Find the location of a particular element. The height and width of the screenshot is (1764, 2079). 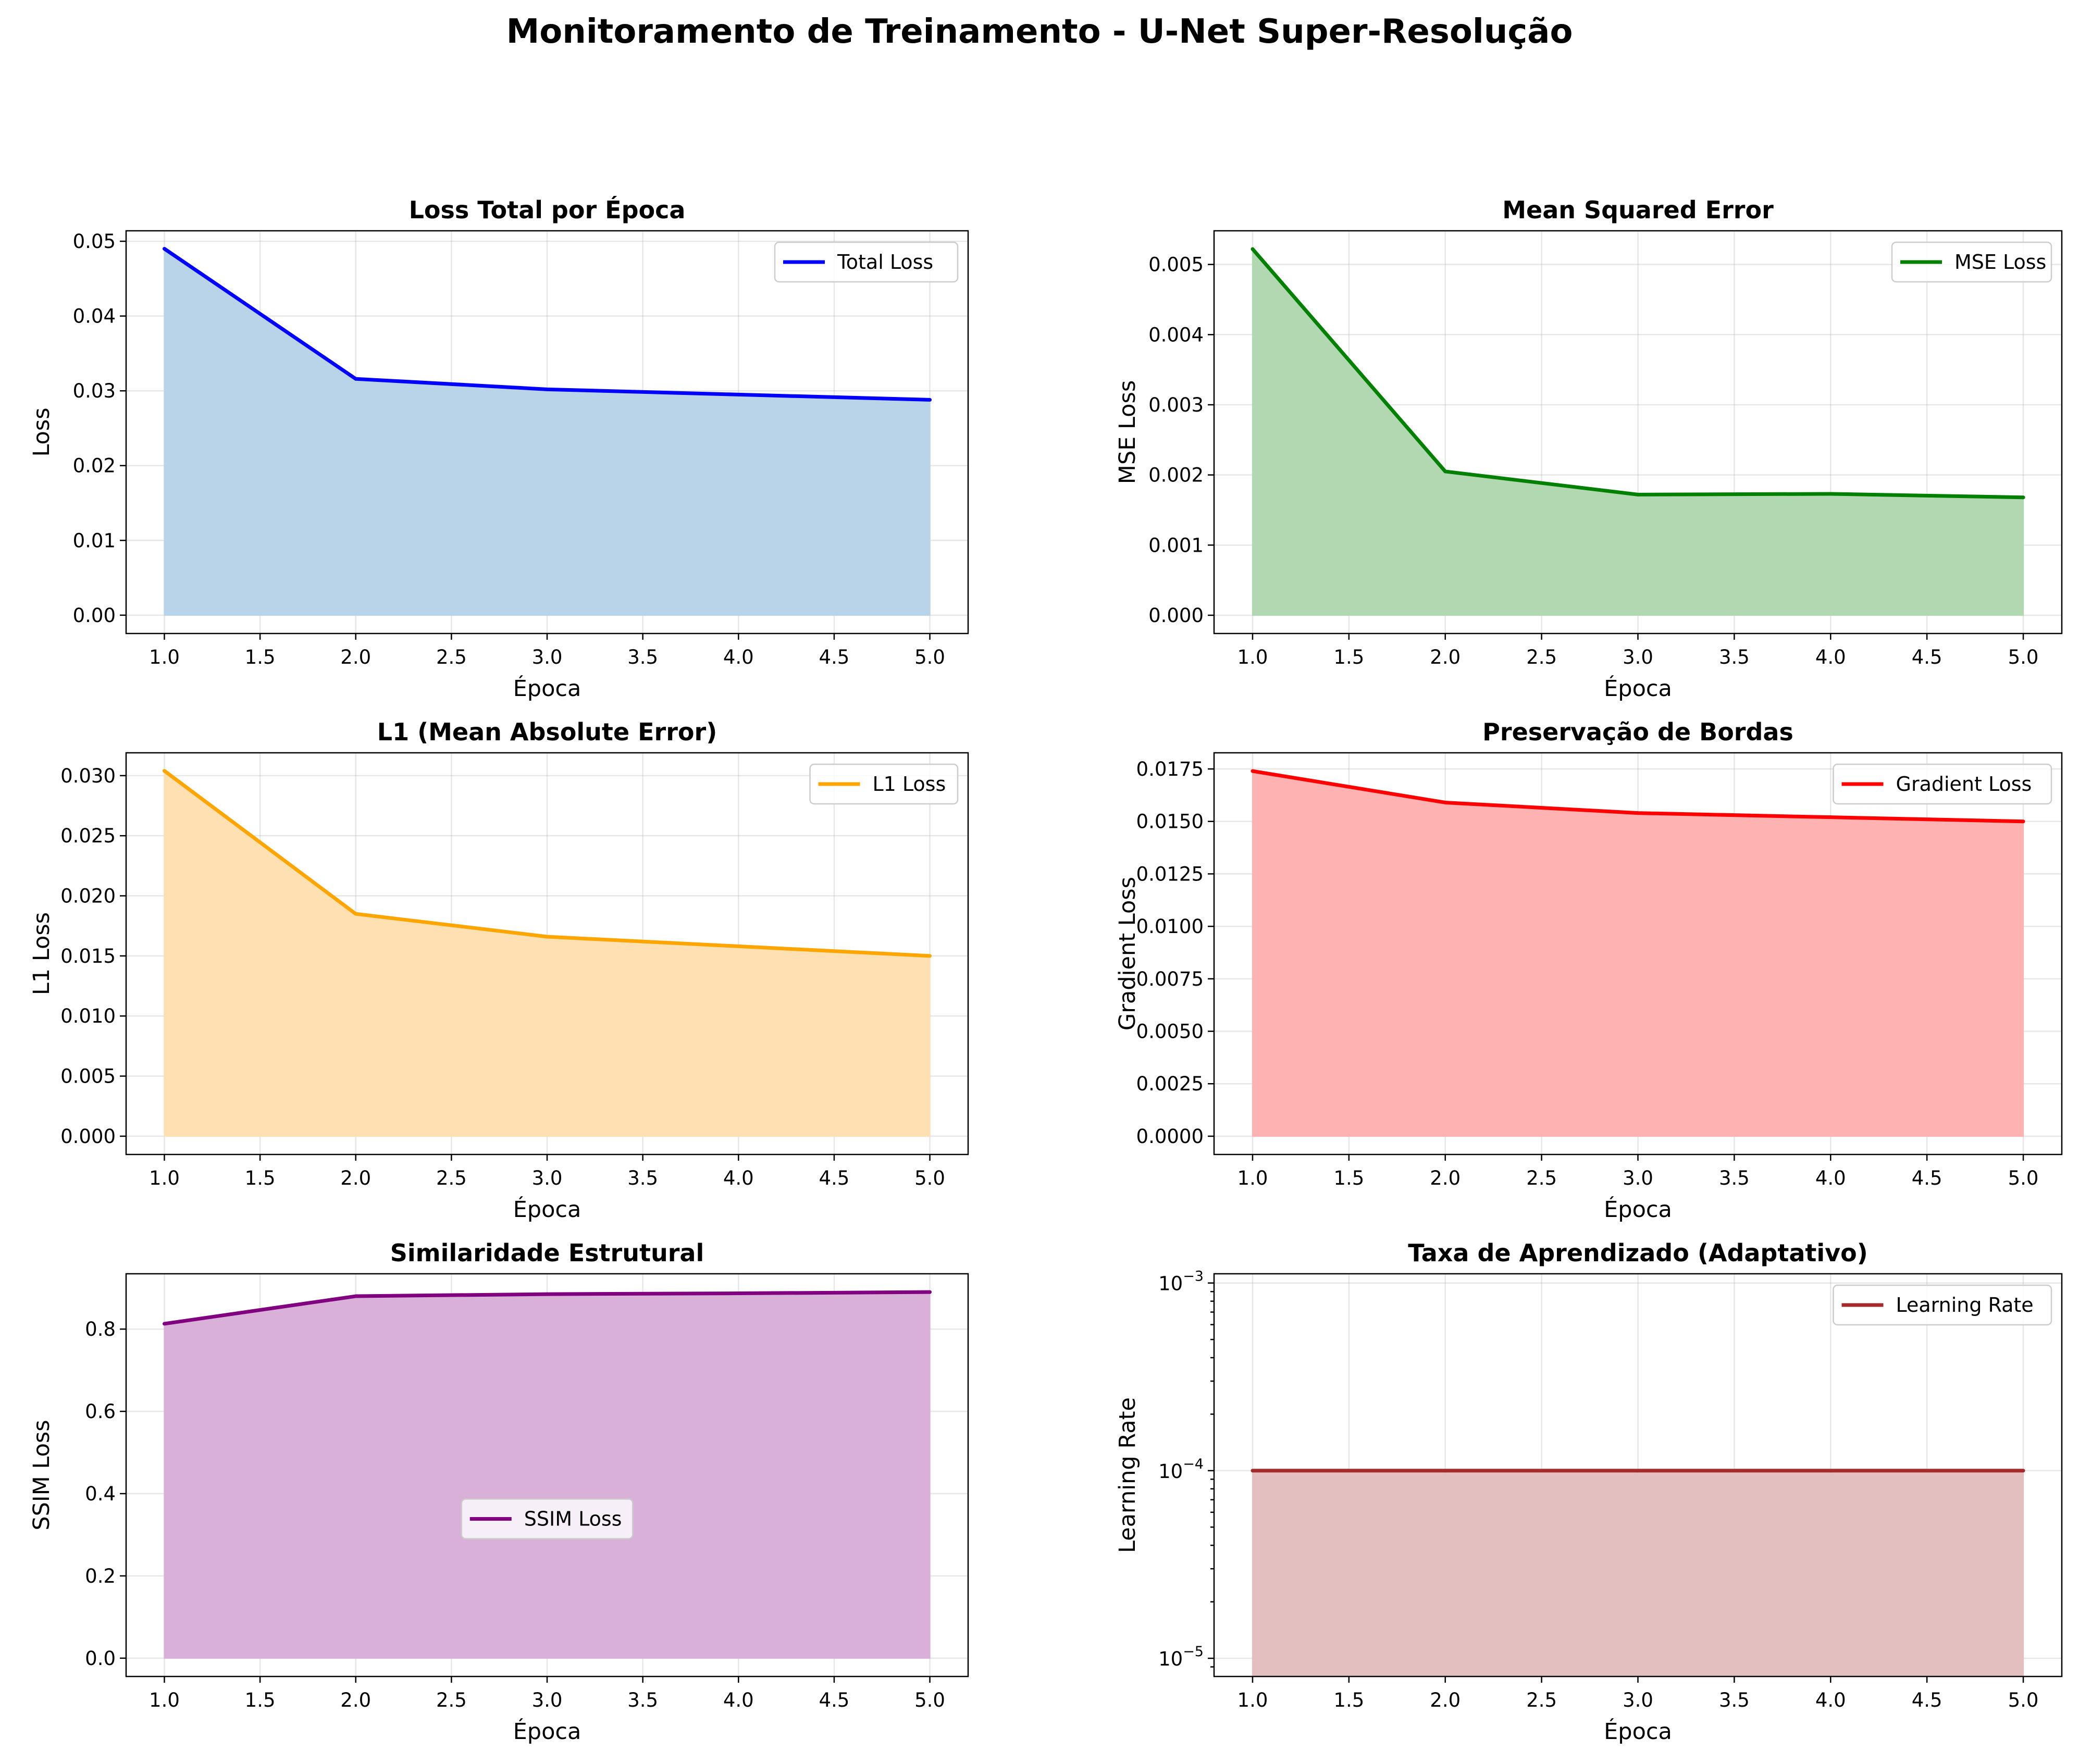

legend: L1 Loss is located at coordinates (884, 784).